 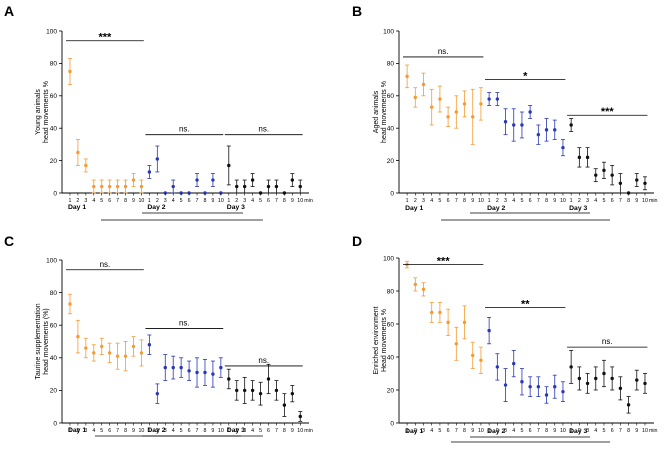 What do you see at coordinates (525, 77) in the screenshot?
I see `significance-label: *` at bounding box center [525, 77].